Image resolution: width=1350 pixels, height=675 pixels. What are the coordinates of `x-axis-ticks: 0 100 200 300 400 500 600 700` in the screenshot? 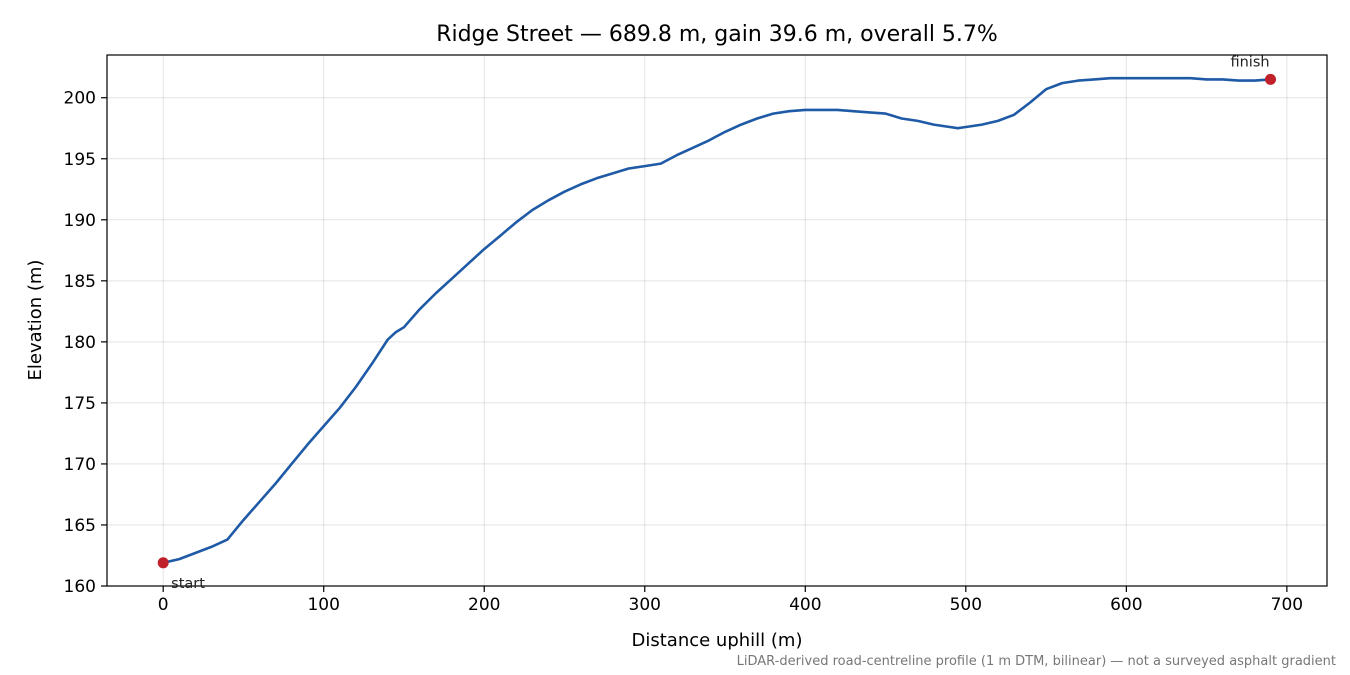 It's located at (730, 600).